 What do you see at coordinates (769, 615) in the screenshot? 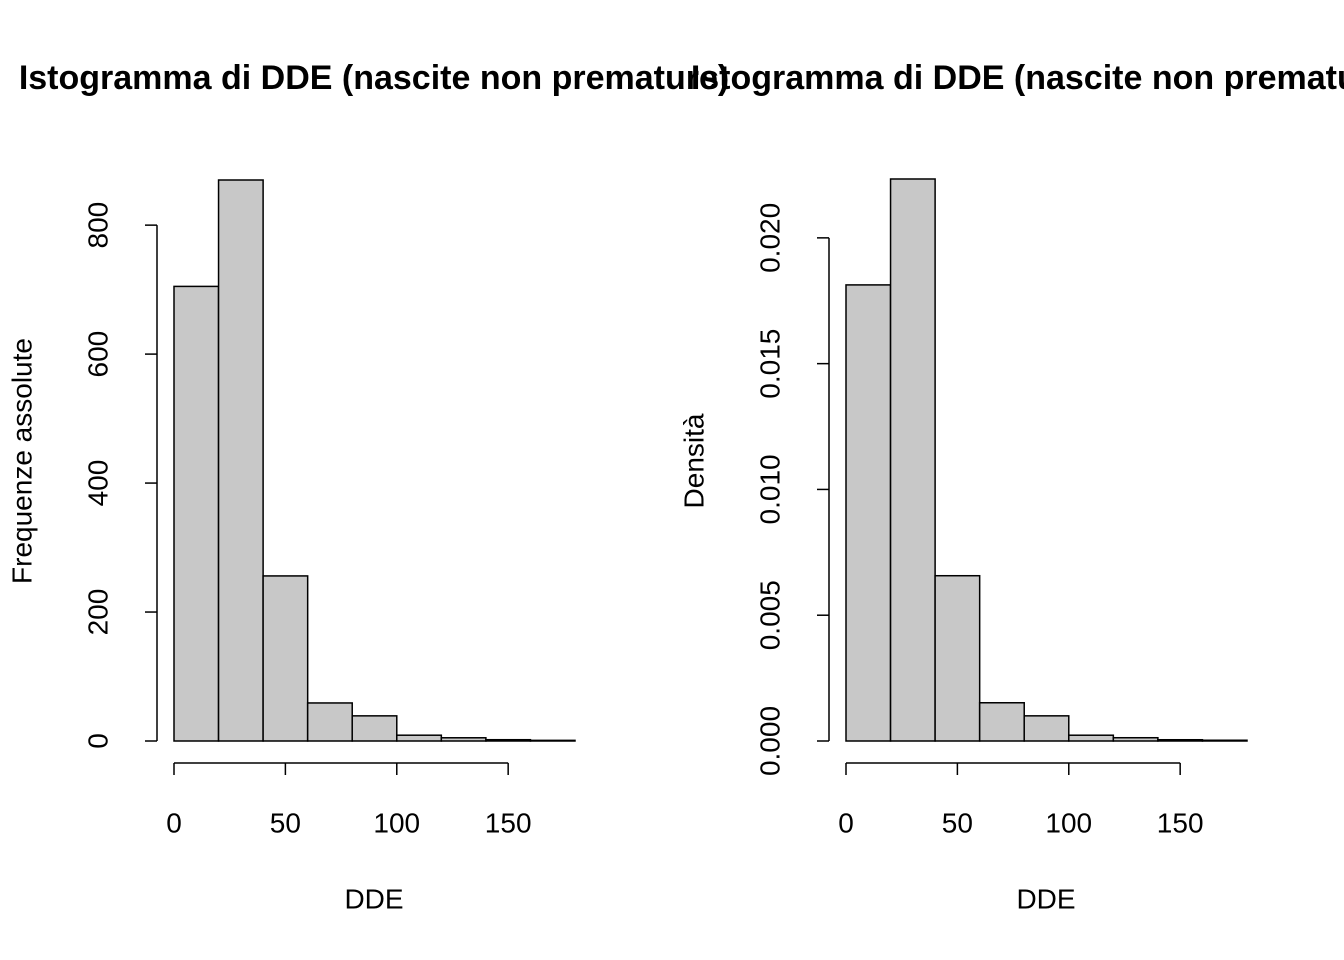
I see `y-tick-label: 0.005` at bounding box center [769, 615].